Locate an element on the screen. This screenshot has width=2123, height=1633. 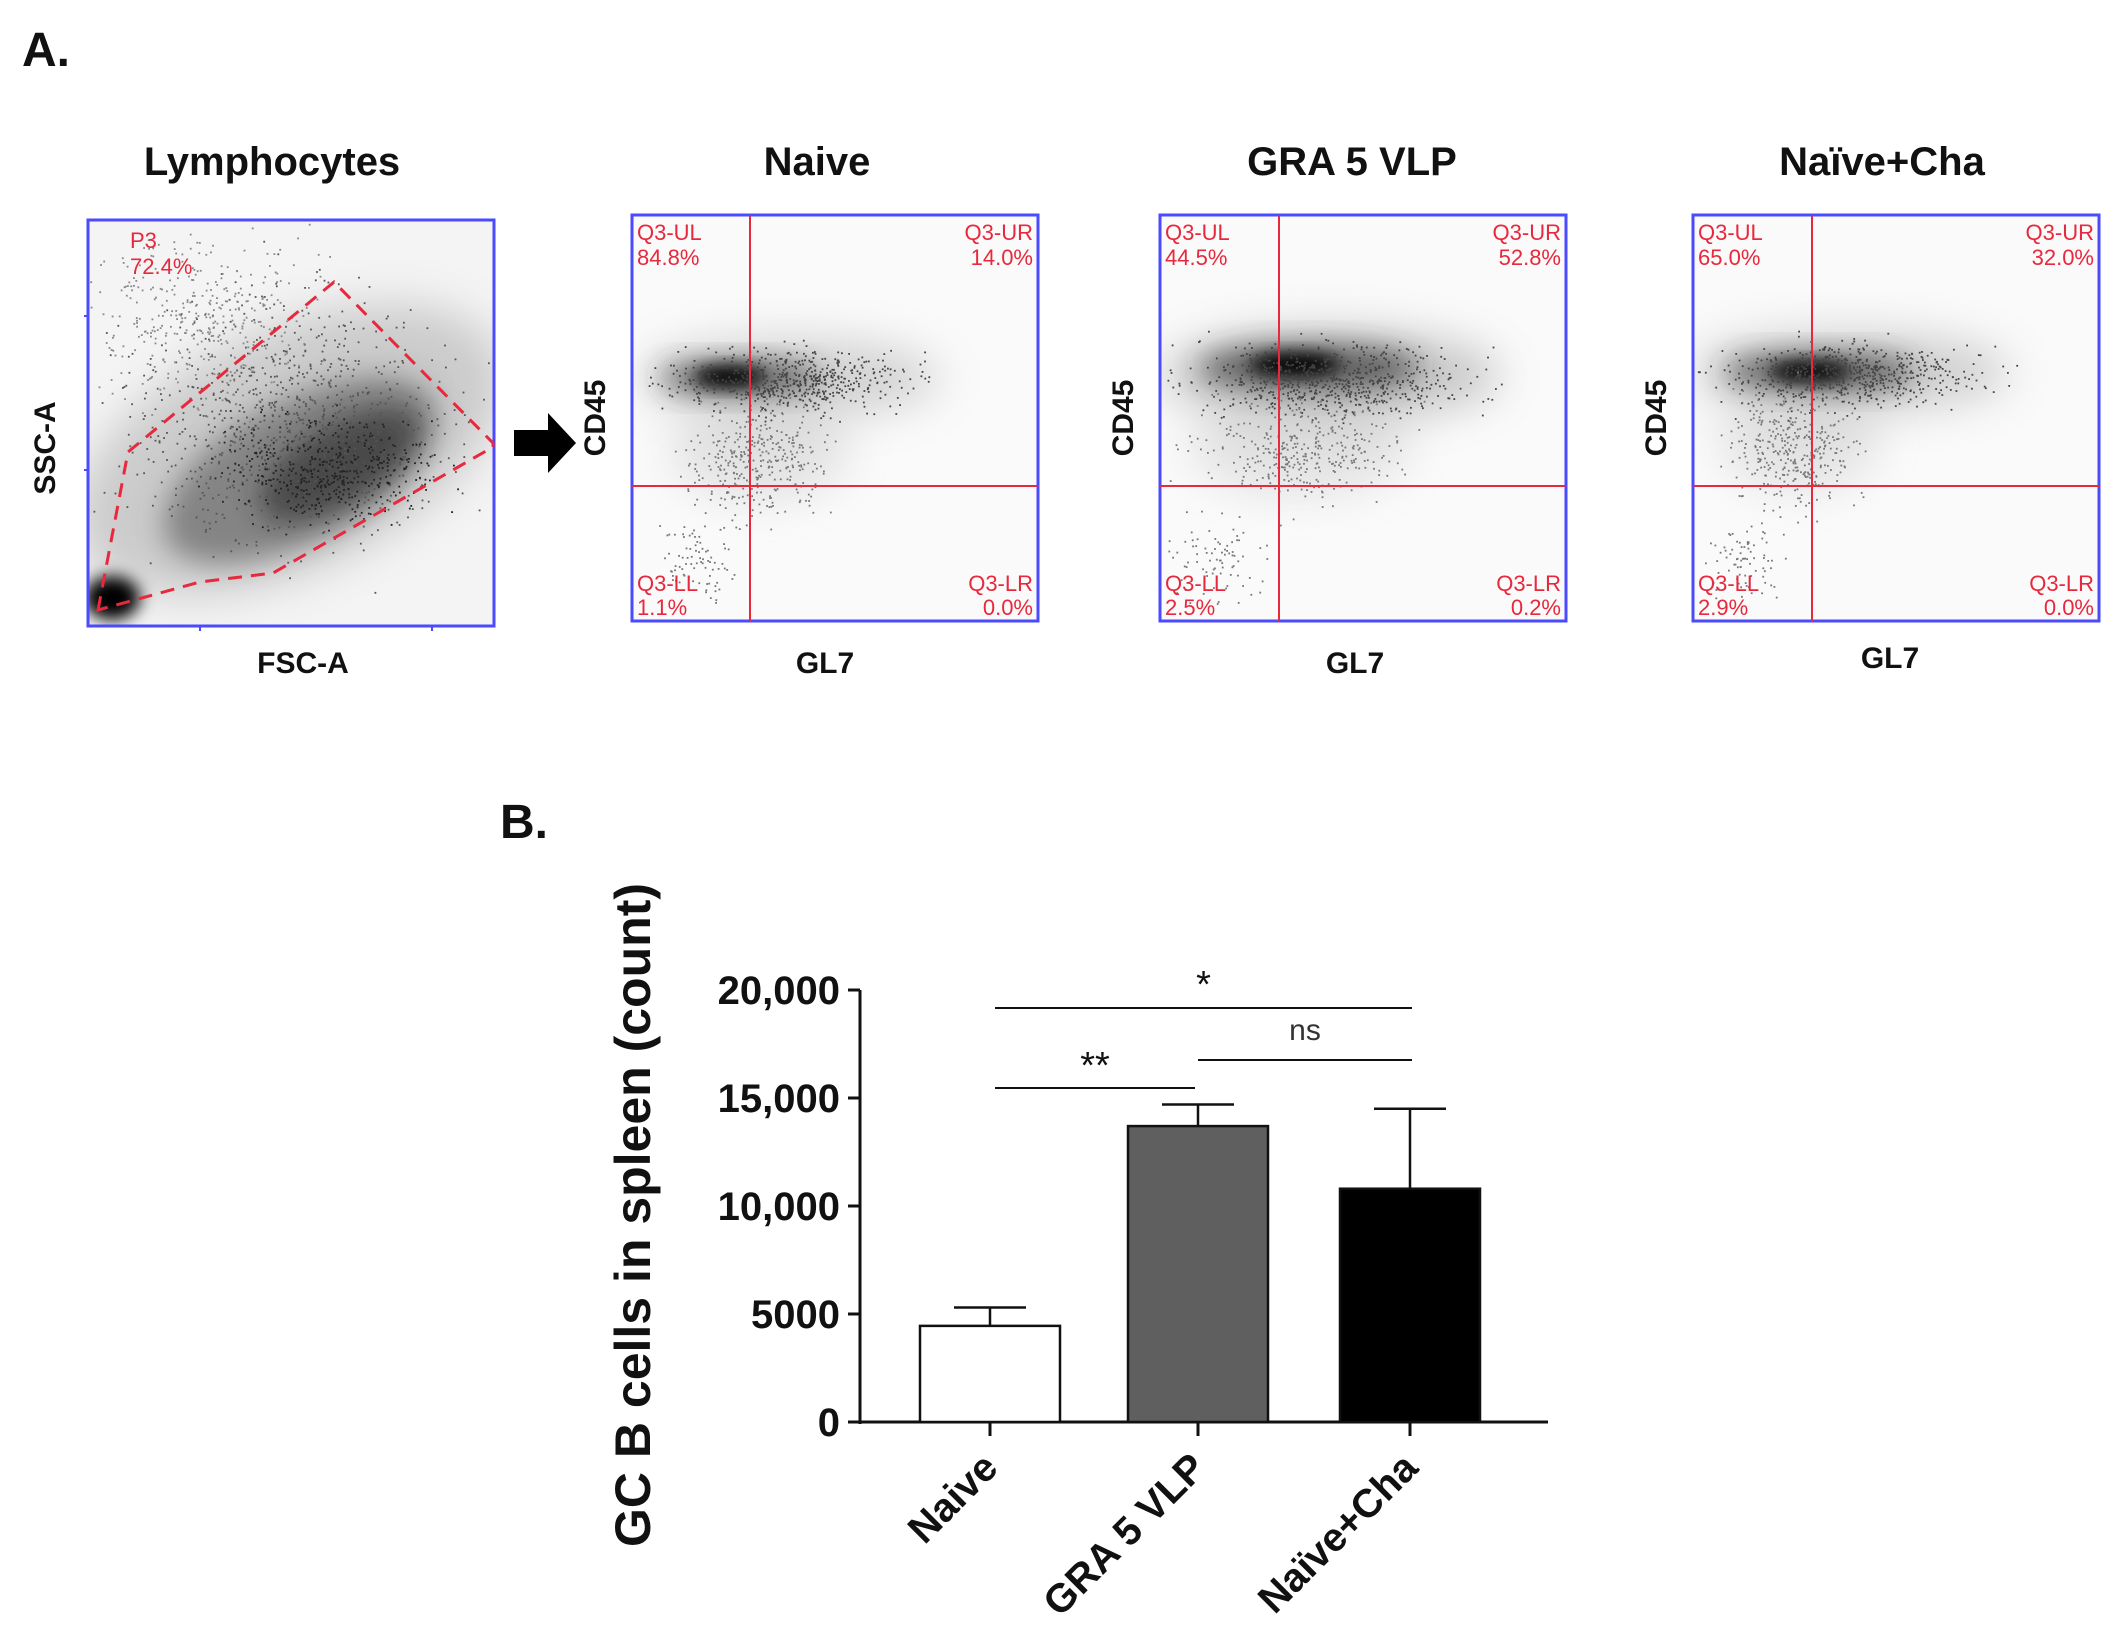
flow-title: Lymphocytes is located at coordinates (272, 162).